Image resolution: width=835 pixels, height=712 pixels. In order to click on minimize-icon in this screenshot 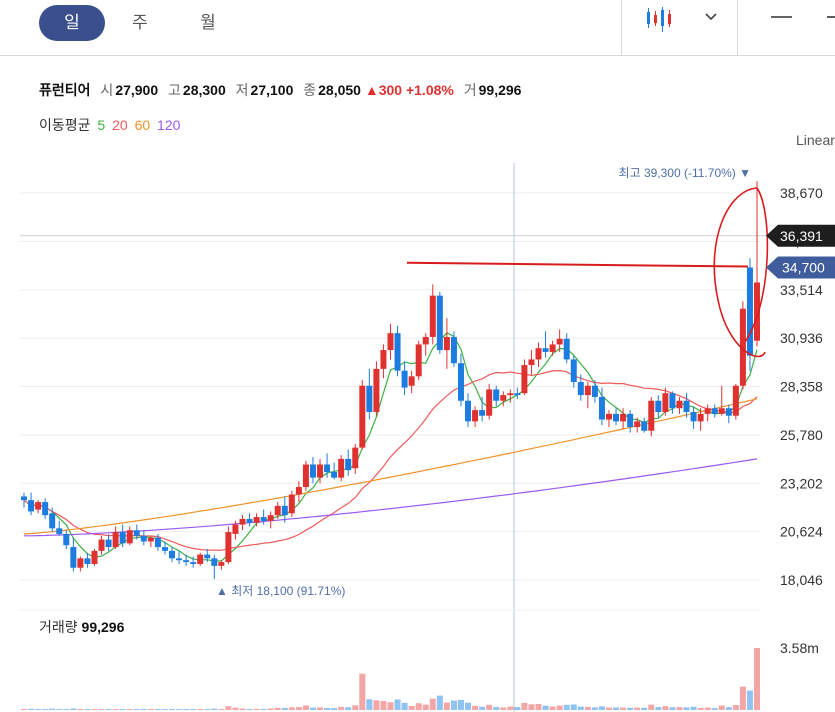, I will do `click(782, 17)`.